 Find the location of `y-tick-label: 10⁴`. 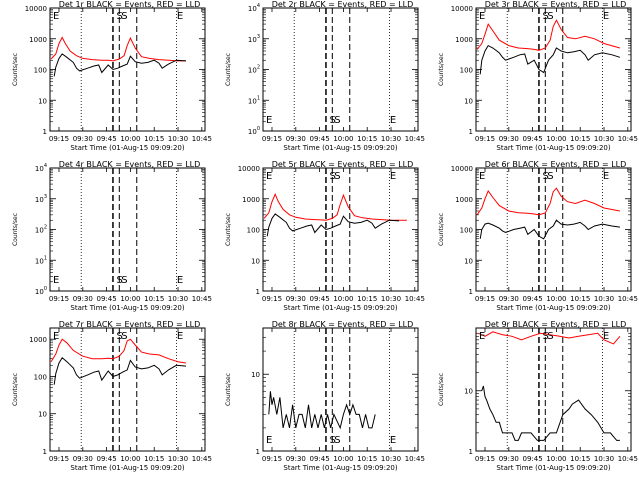

y-tick-label: 10⁴ is located at coordinates (41, 168).